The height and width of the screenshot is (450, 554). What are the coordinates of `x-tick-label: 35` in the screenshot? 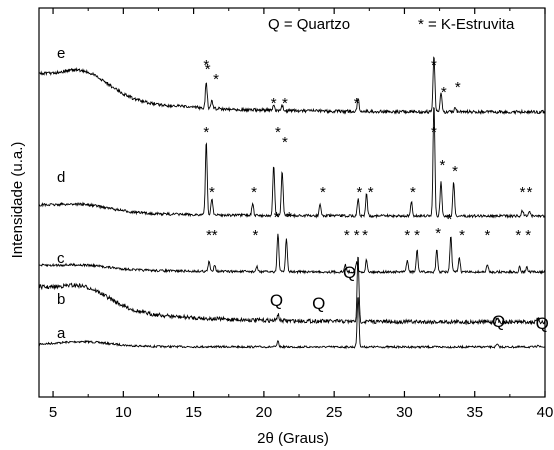 It's located at (474, 412).